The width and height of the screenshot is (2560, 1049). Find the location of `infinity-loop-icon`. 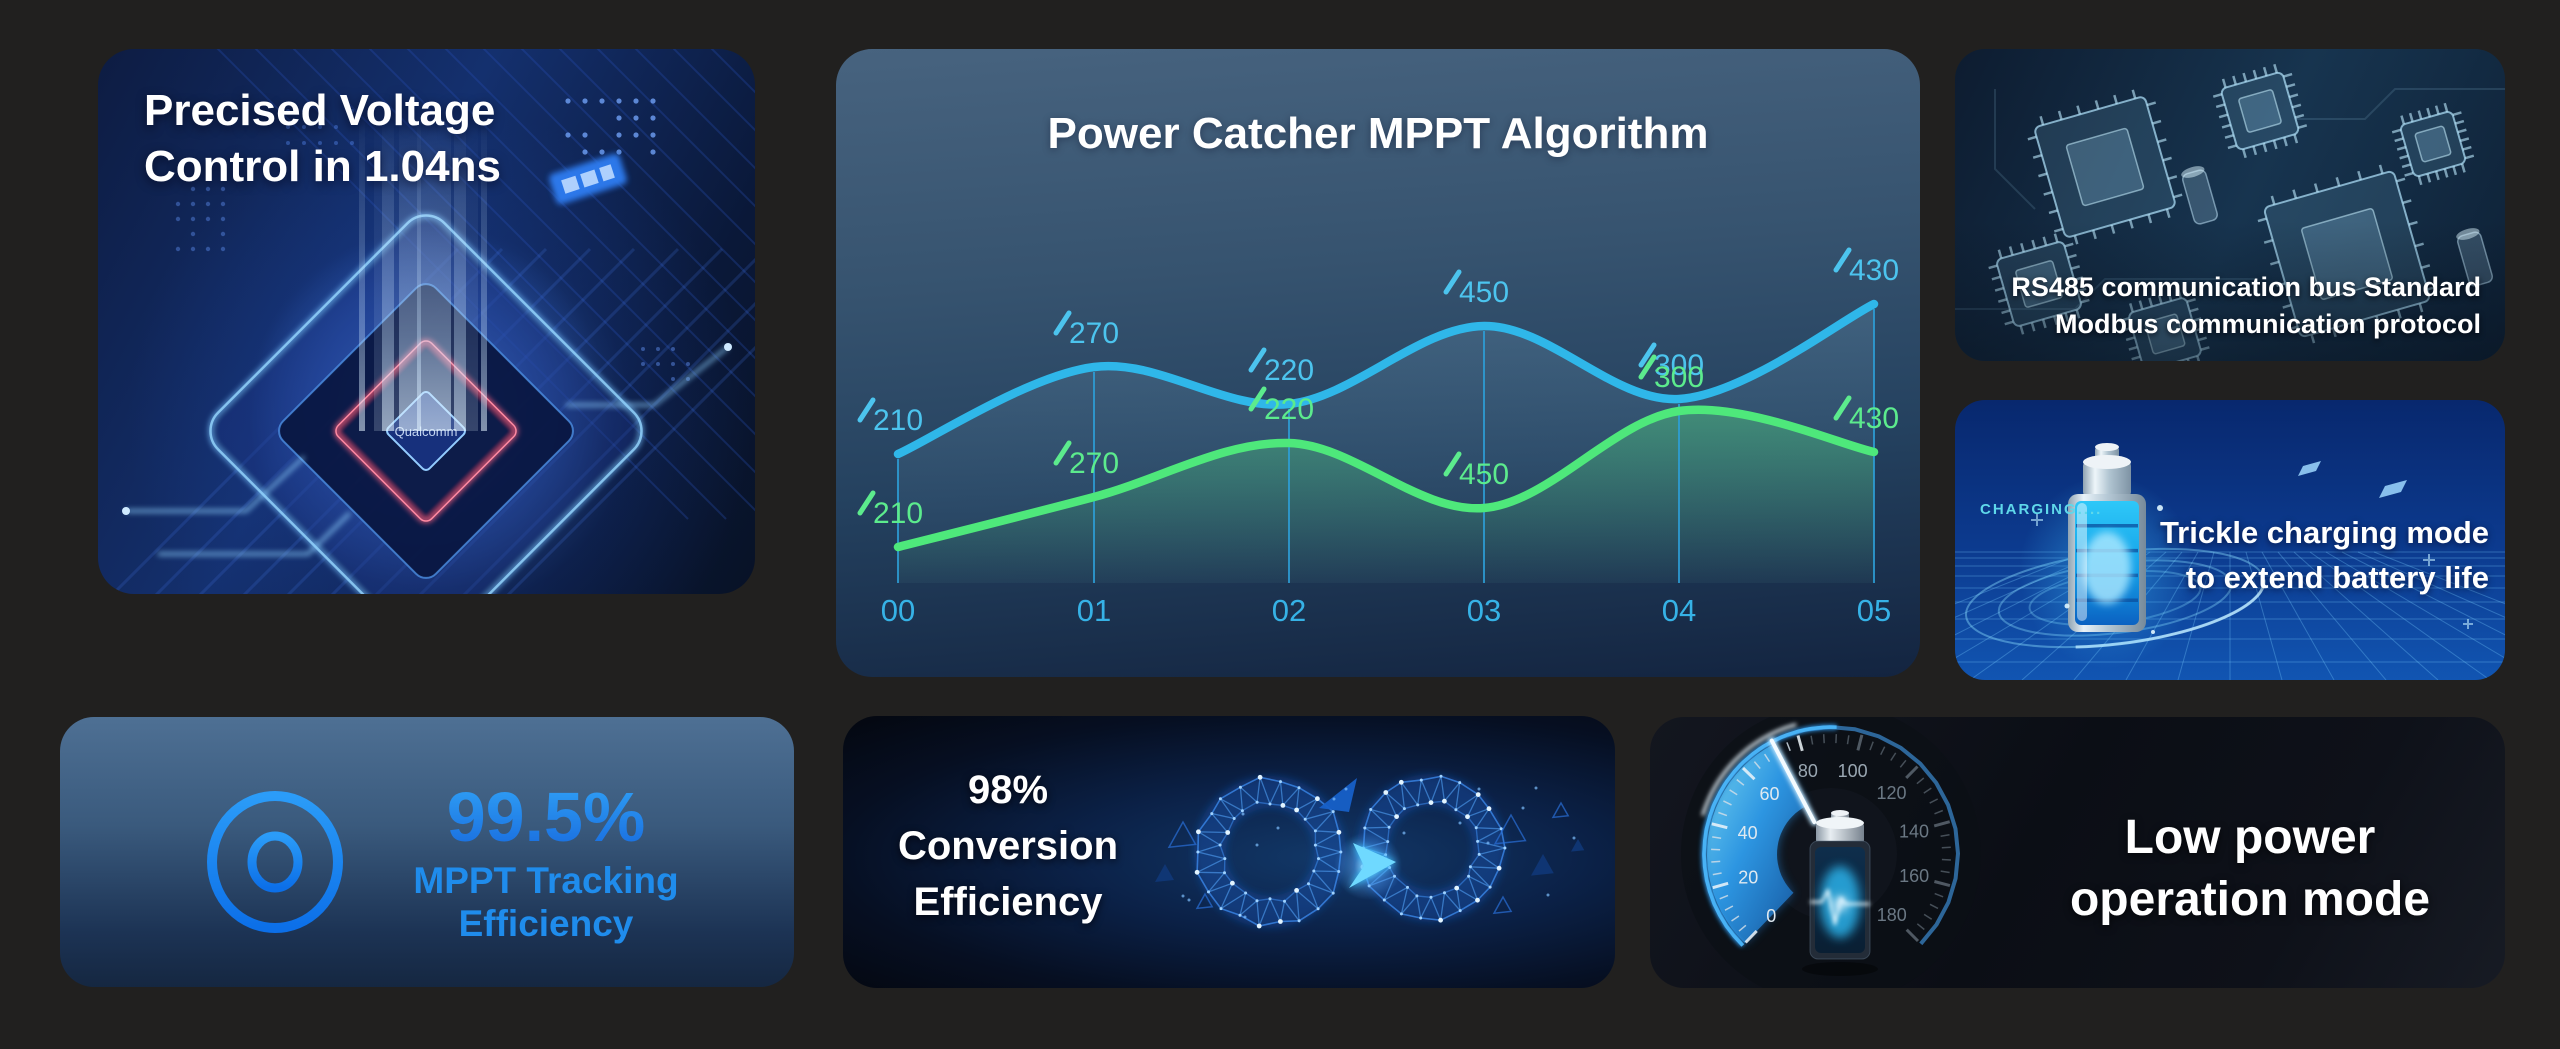

infinity-loop-icon is located at coordinates (1370, 851).